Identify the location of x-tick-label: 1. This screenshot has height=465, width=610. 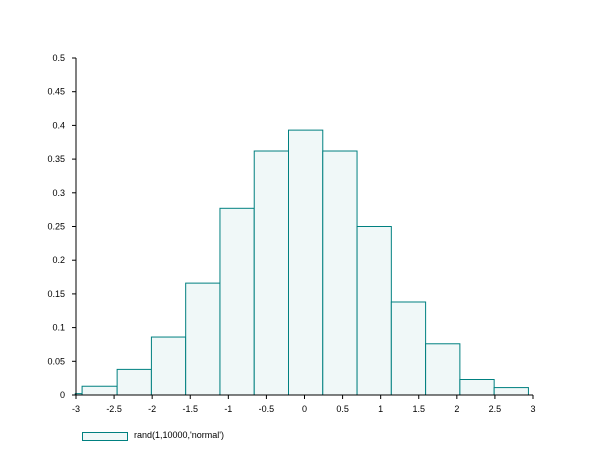
(380, 409).